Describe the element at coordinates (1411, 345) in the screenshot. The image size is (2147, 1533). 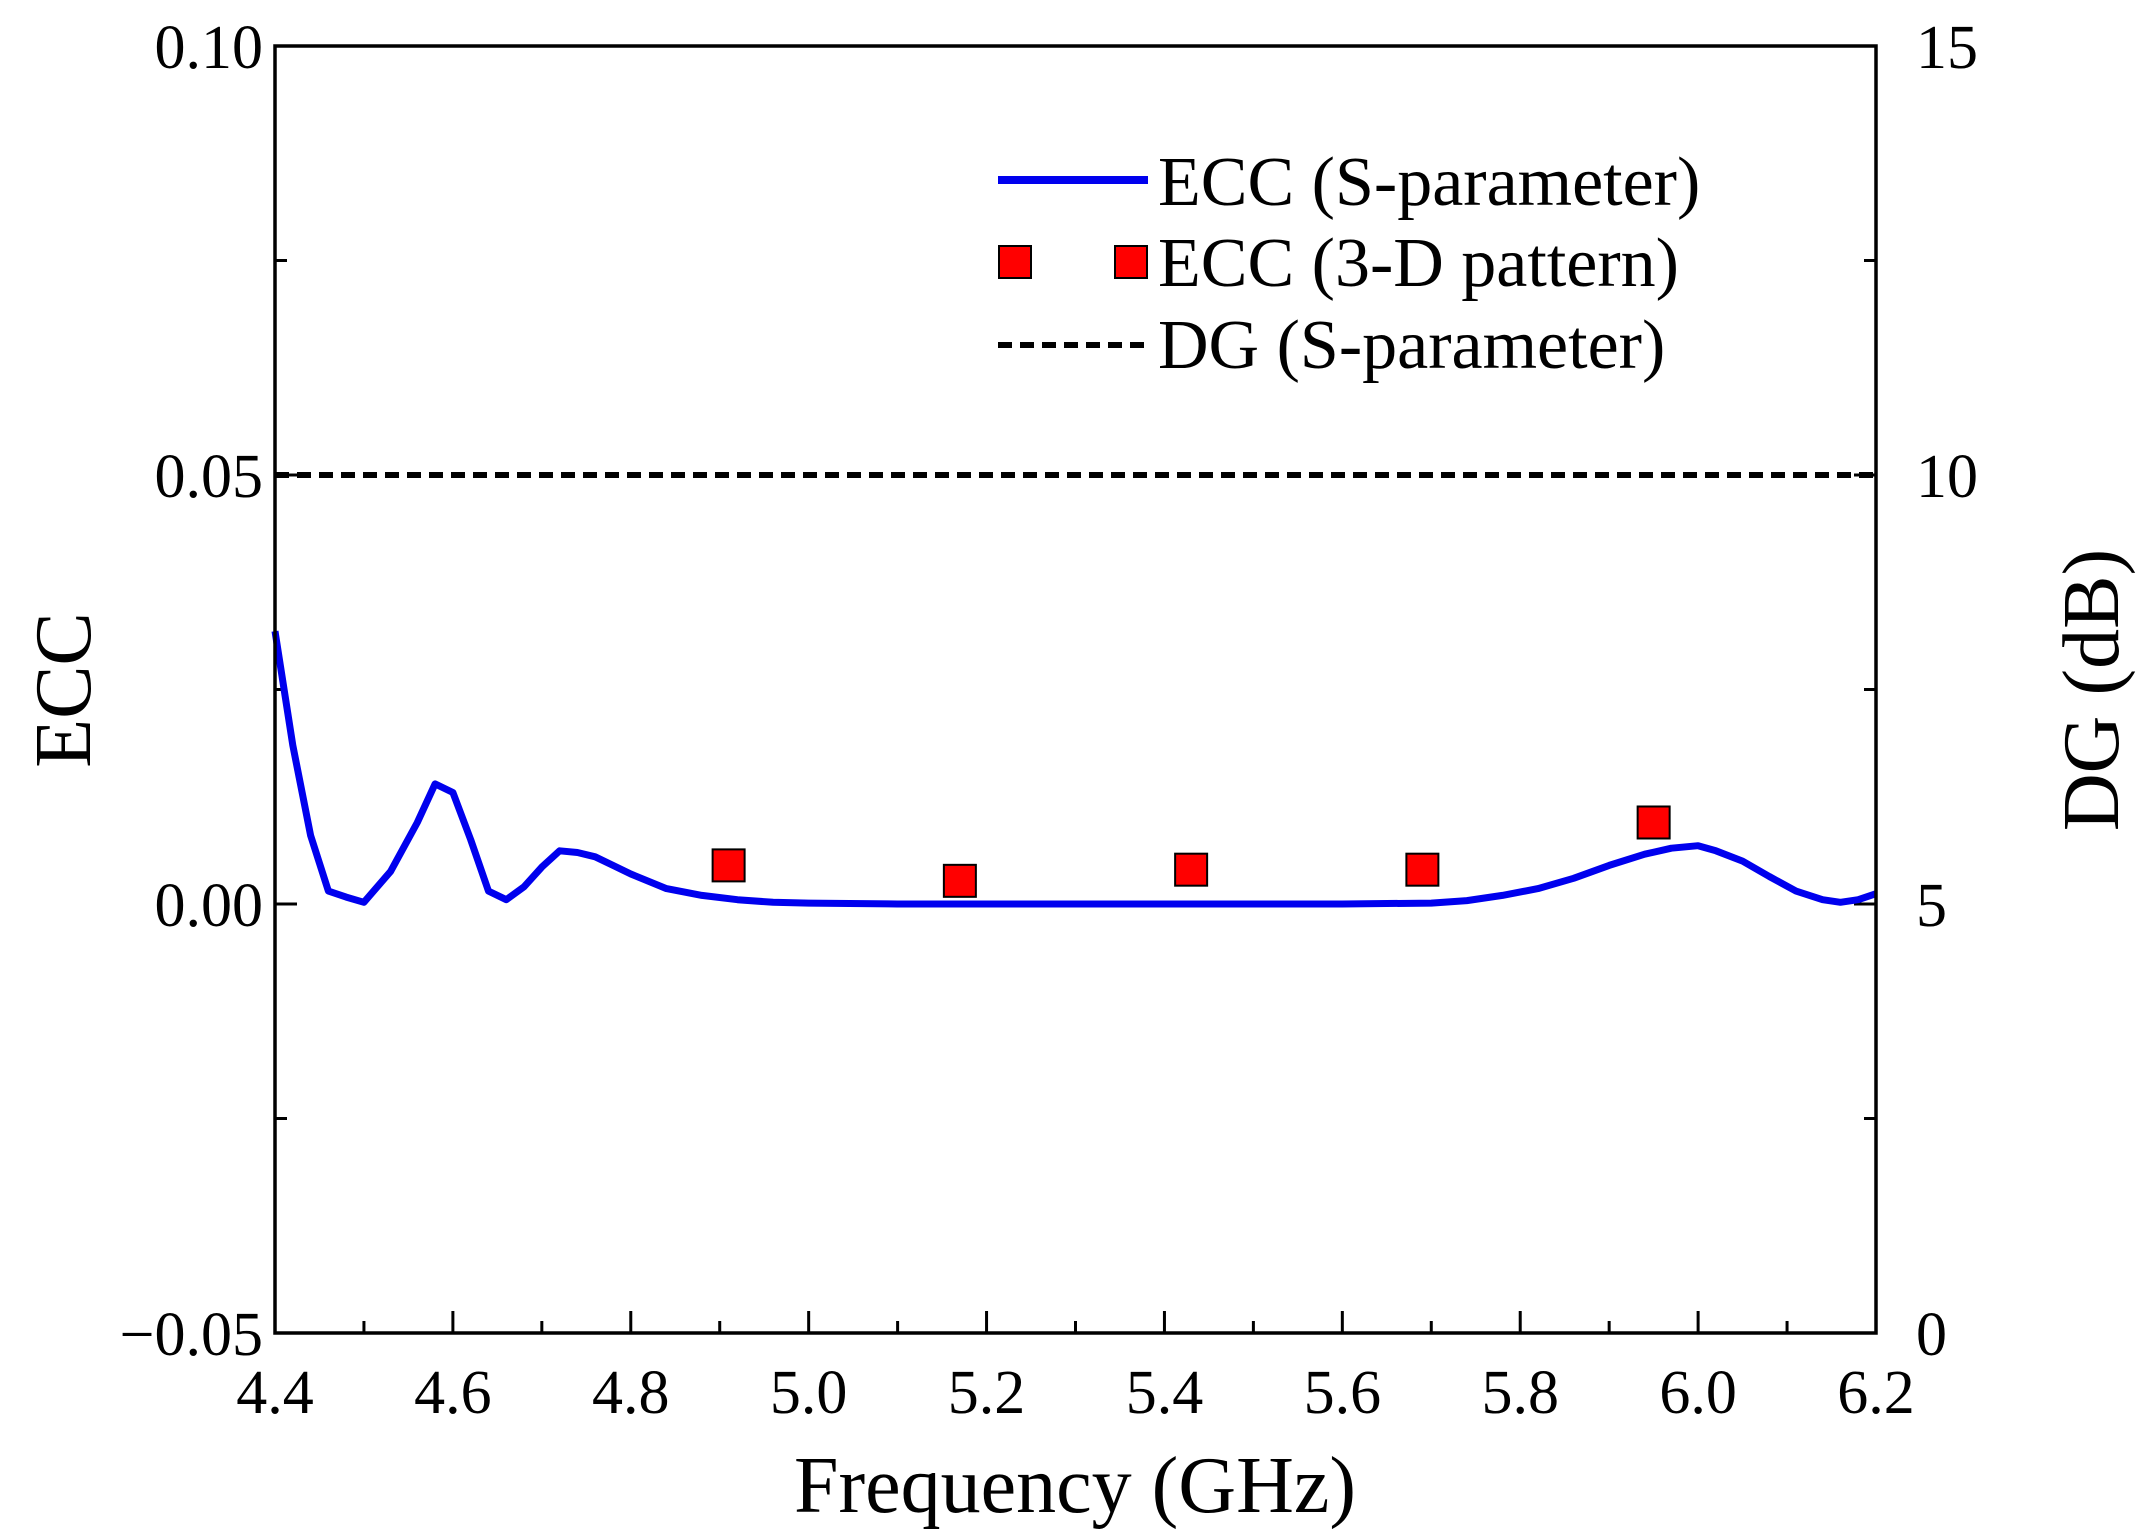
I see `legend-label-dg-s-parameter: DG (S-parameter)` at that location.